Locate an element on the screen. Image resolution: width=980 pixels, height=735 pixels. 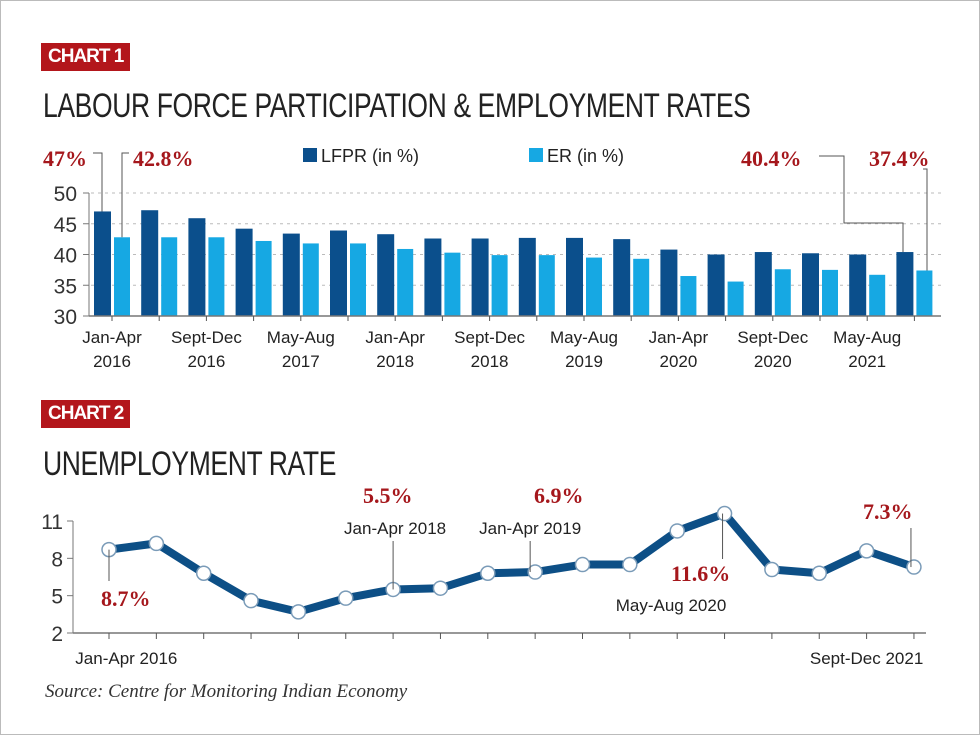
annotation-label: 6.9% is located at coordinates (559, 495).